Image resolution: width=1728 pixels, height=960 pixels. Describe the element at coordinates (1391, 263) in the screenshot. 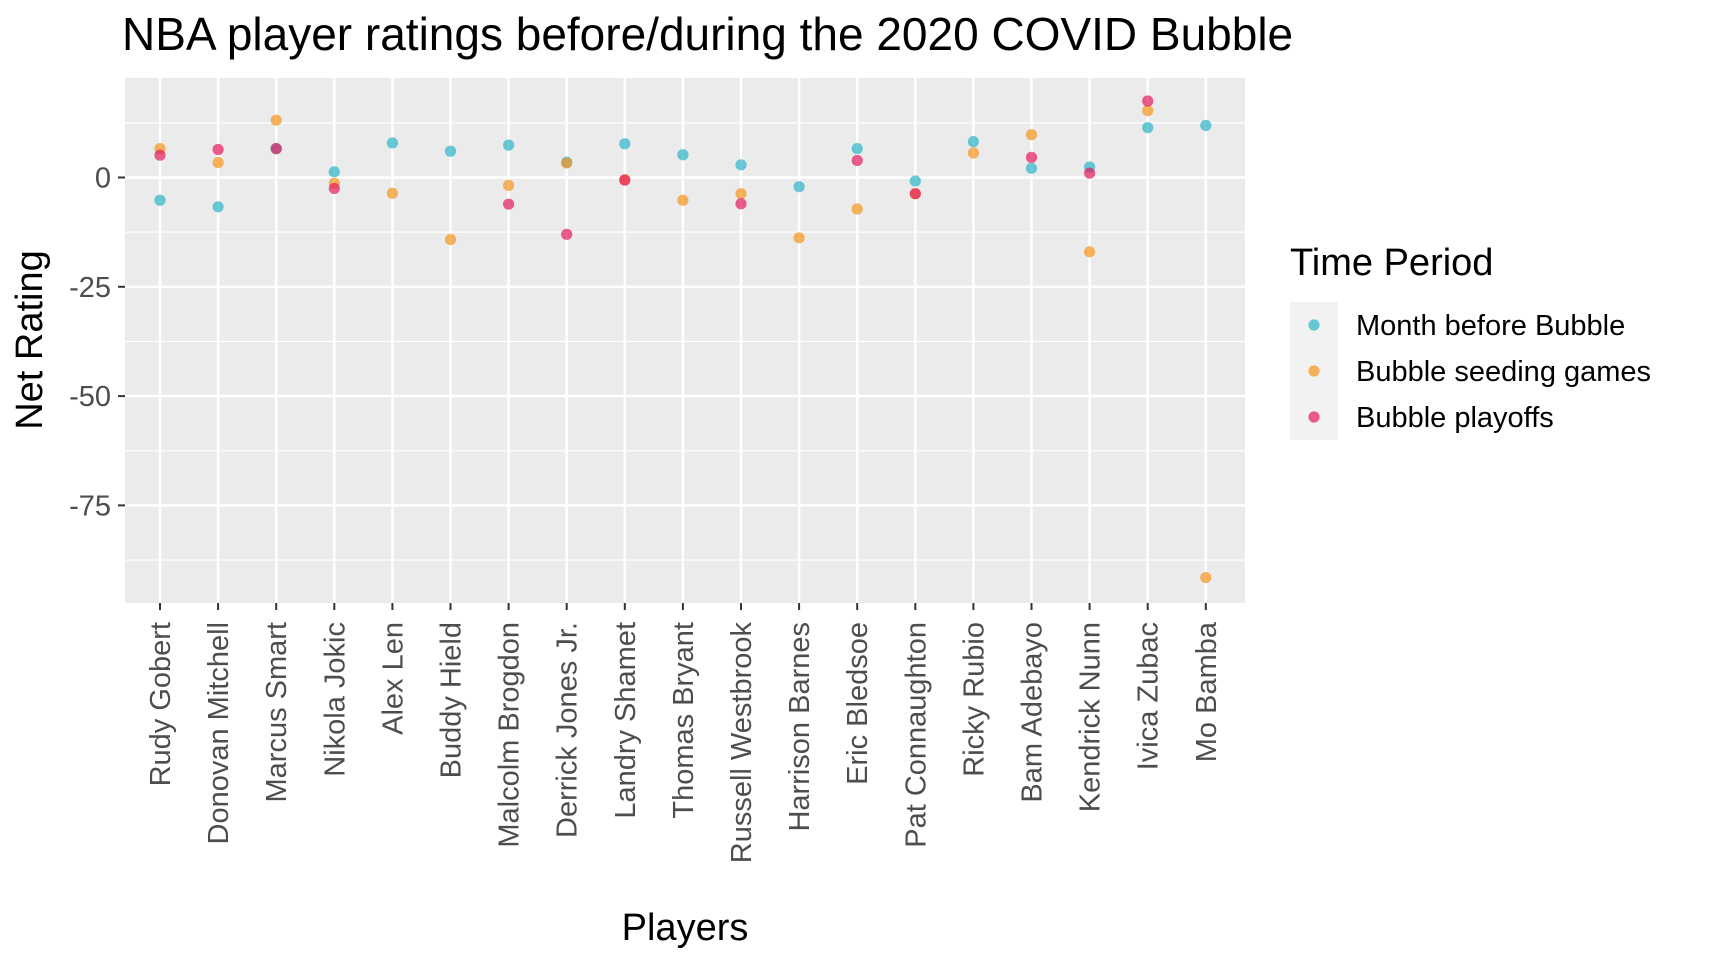

I see `legend-title: Time Period` at that location.